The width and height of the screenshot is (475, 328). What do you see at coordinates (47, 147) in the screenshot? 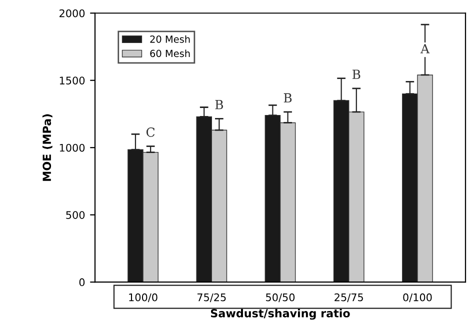
I see `y-axis-title: MOE (MPa)` at bounding box center [47, 147].